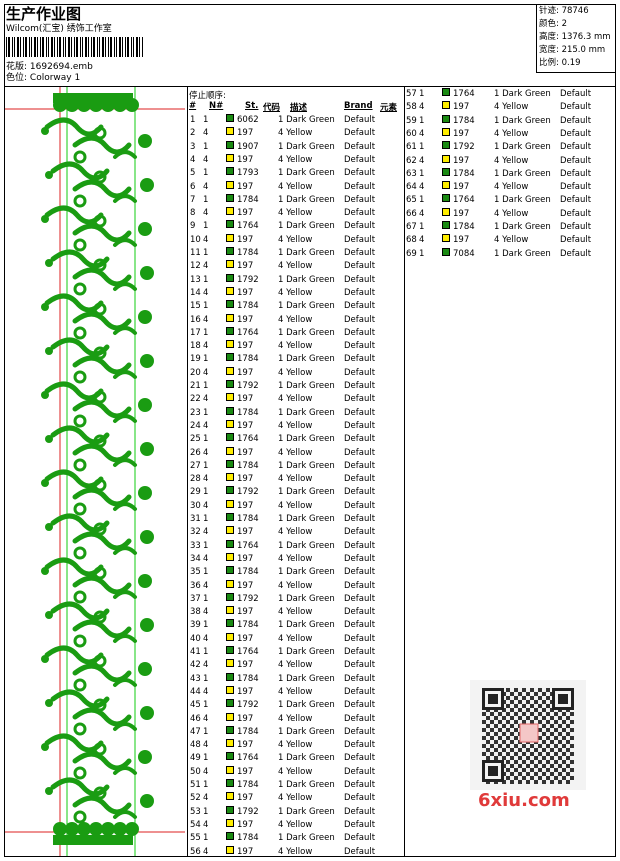 The image size is (620, 861). Describe the element at coordinates (248, 120) in the screenshot. I see `thread-code: 6062` at that location.